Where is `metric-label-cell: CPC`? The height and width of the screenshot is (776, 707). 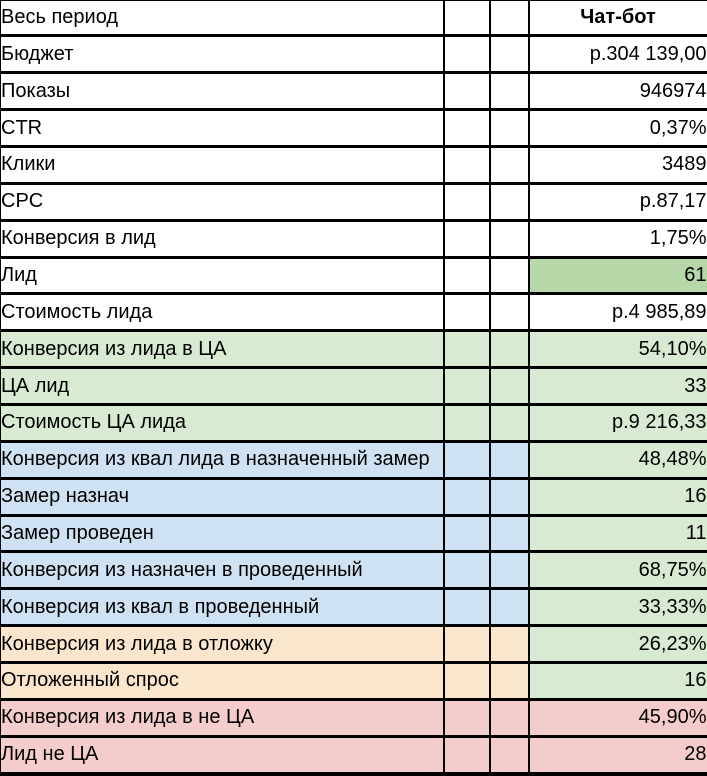
metric-label-cell: CPC is located at coordinates (222, 201).